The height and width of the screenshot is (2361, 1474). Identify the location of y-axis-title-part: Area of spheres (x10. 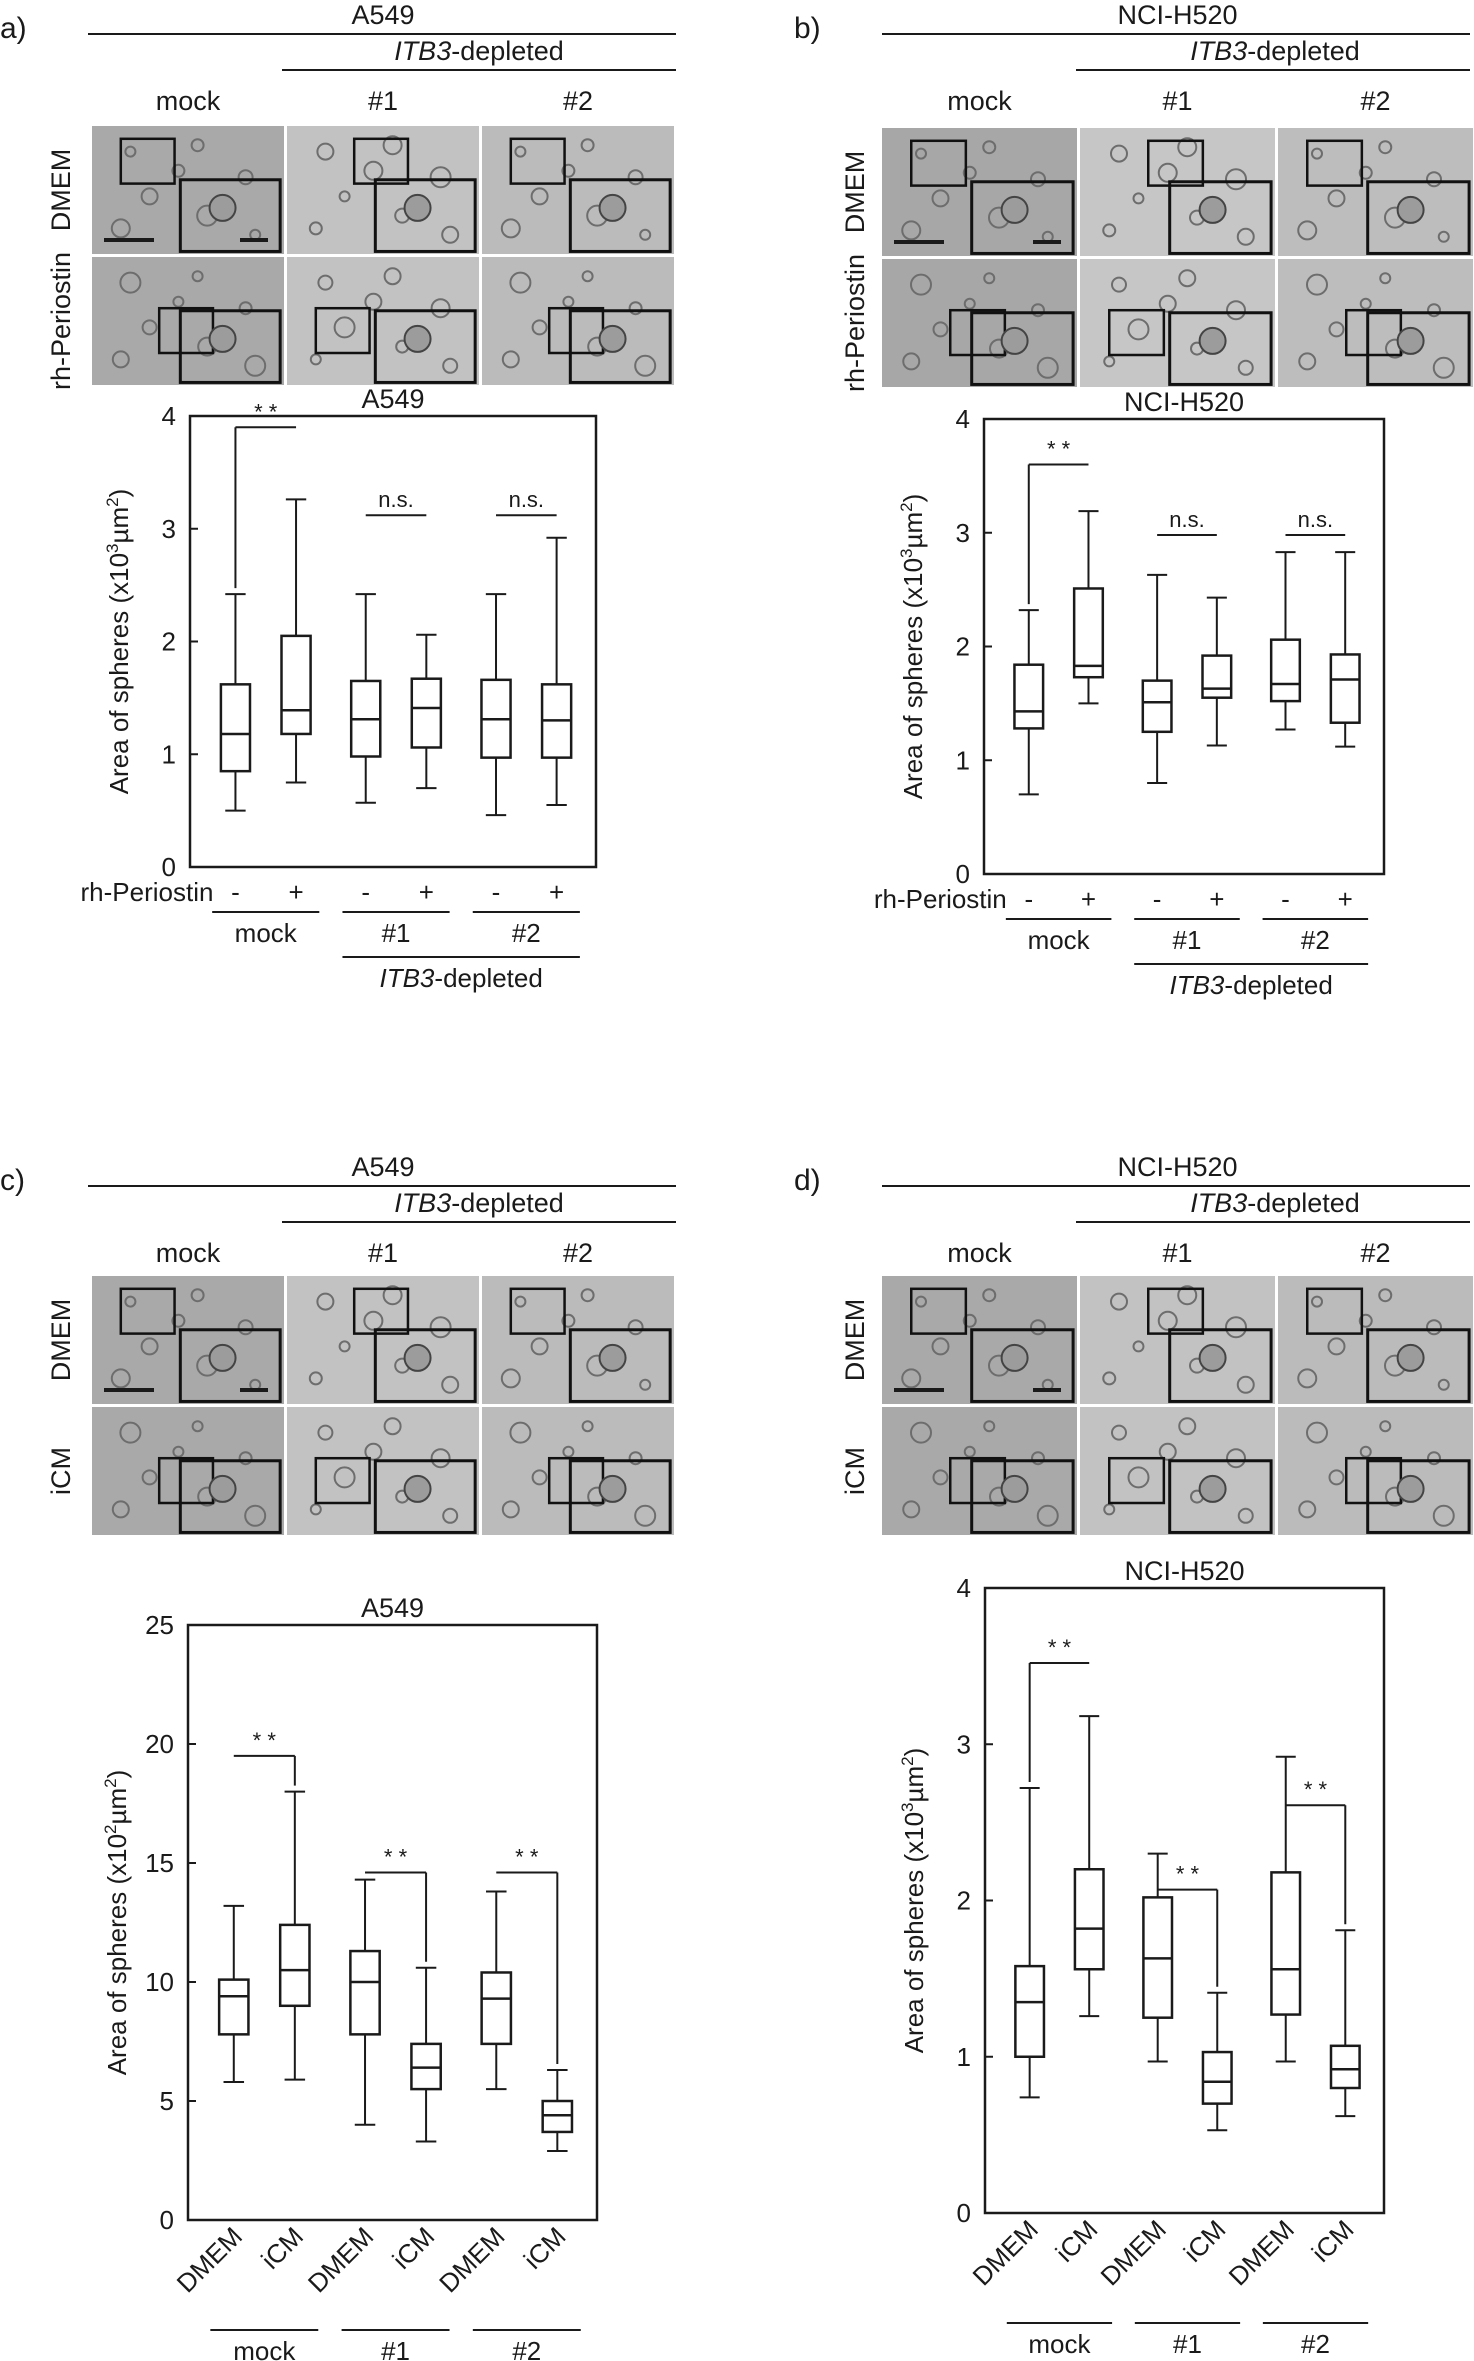
(117, 1954).